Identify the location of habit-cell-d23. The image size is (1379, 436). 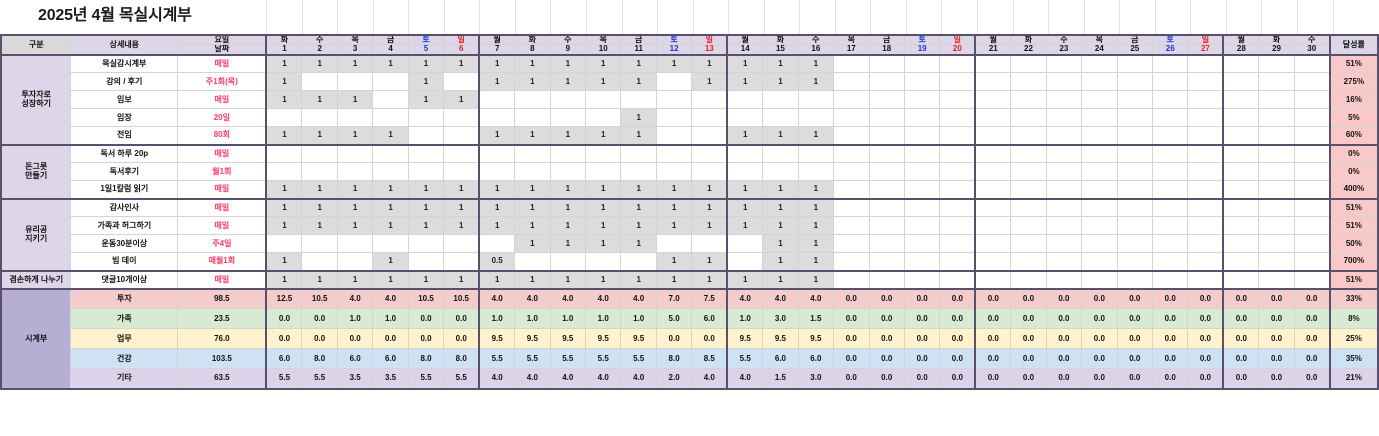
(1064, 207).